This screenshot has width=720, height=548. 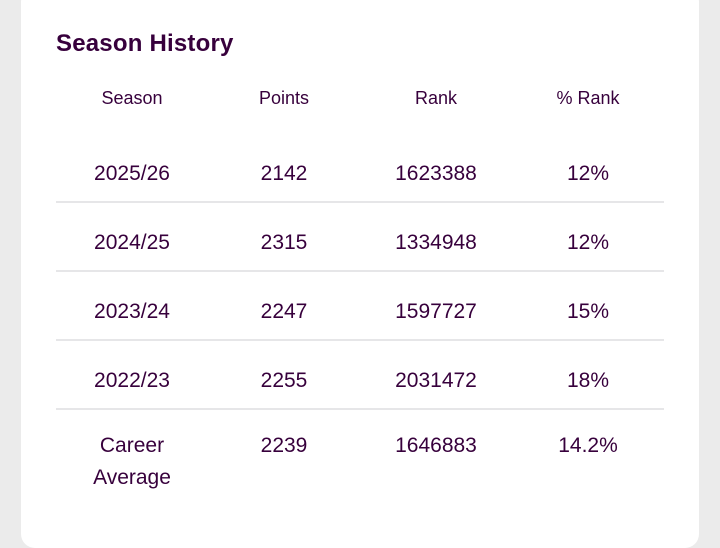 What do you see at coordinates (132, 242) in the screenshot?
I see `season-cell: 2024/25` at bounding box center [132, 242].